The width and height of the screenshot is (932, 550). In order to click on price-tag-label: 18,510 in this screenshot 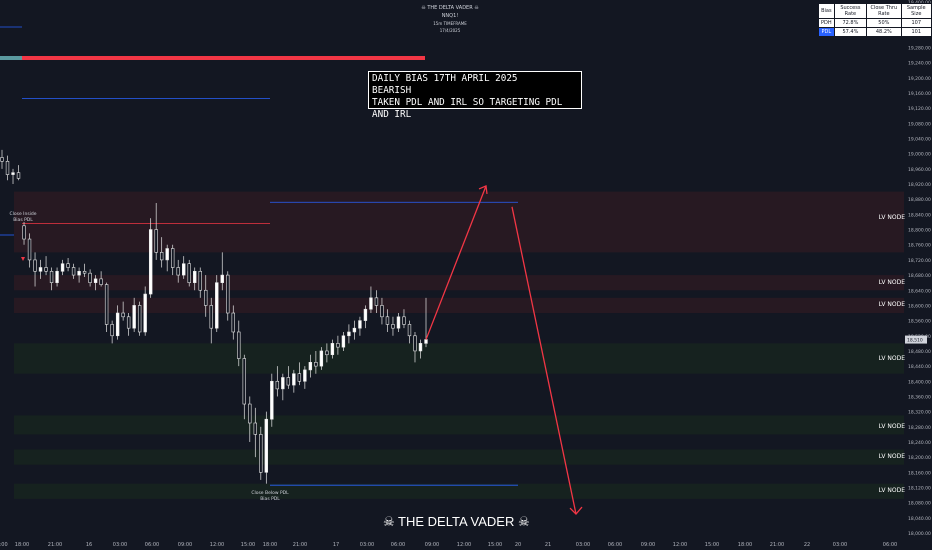, I will do `click(915, 341)`.